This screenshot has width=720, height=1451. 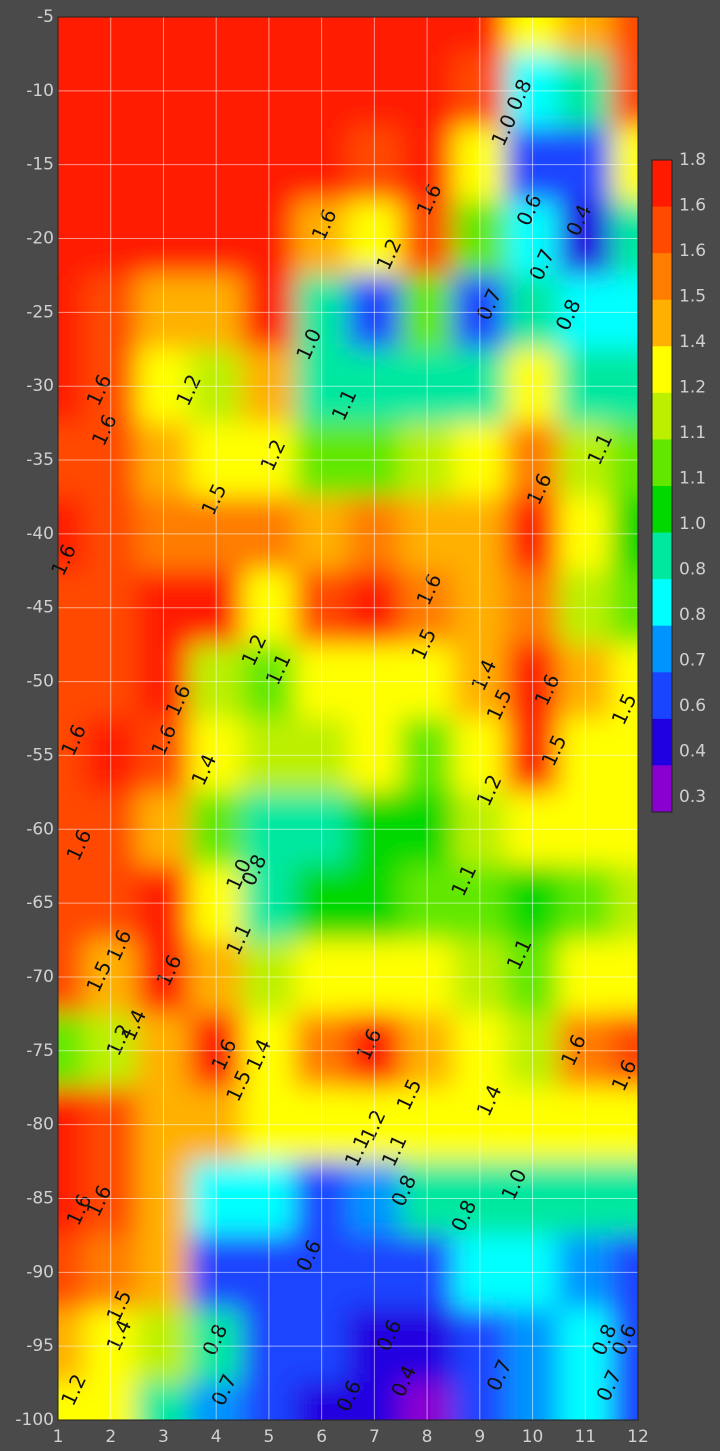 I want to click on x-tick-label: 1, so click(x=58, y=1437).